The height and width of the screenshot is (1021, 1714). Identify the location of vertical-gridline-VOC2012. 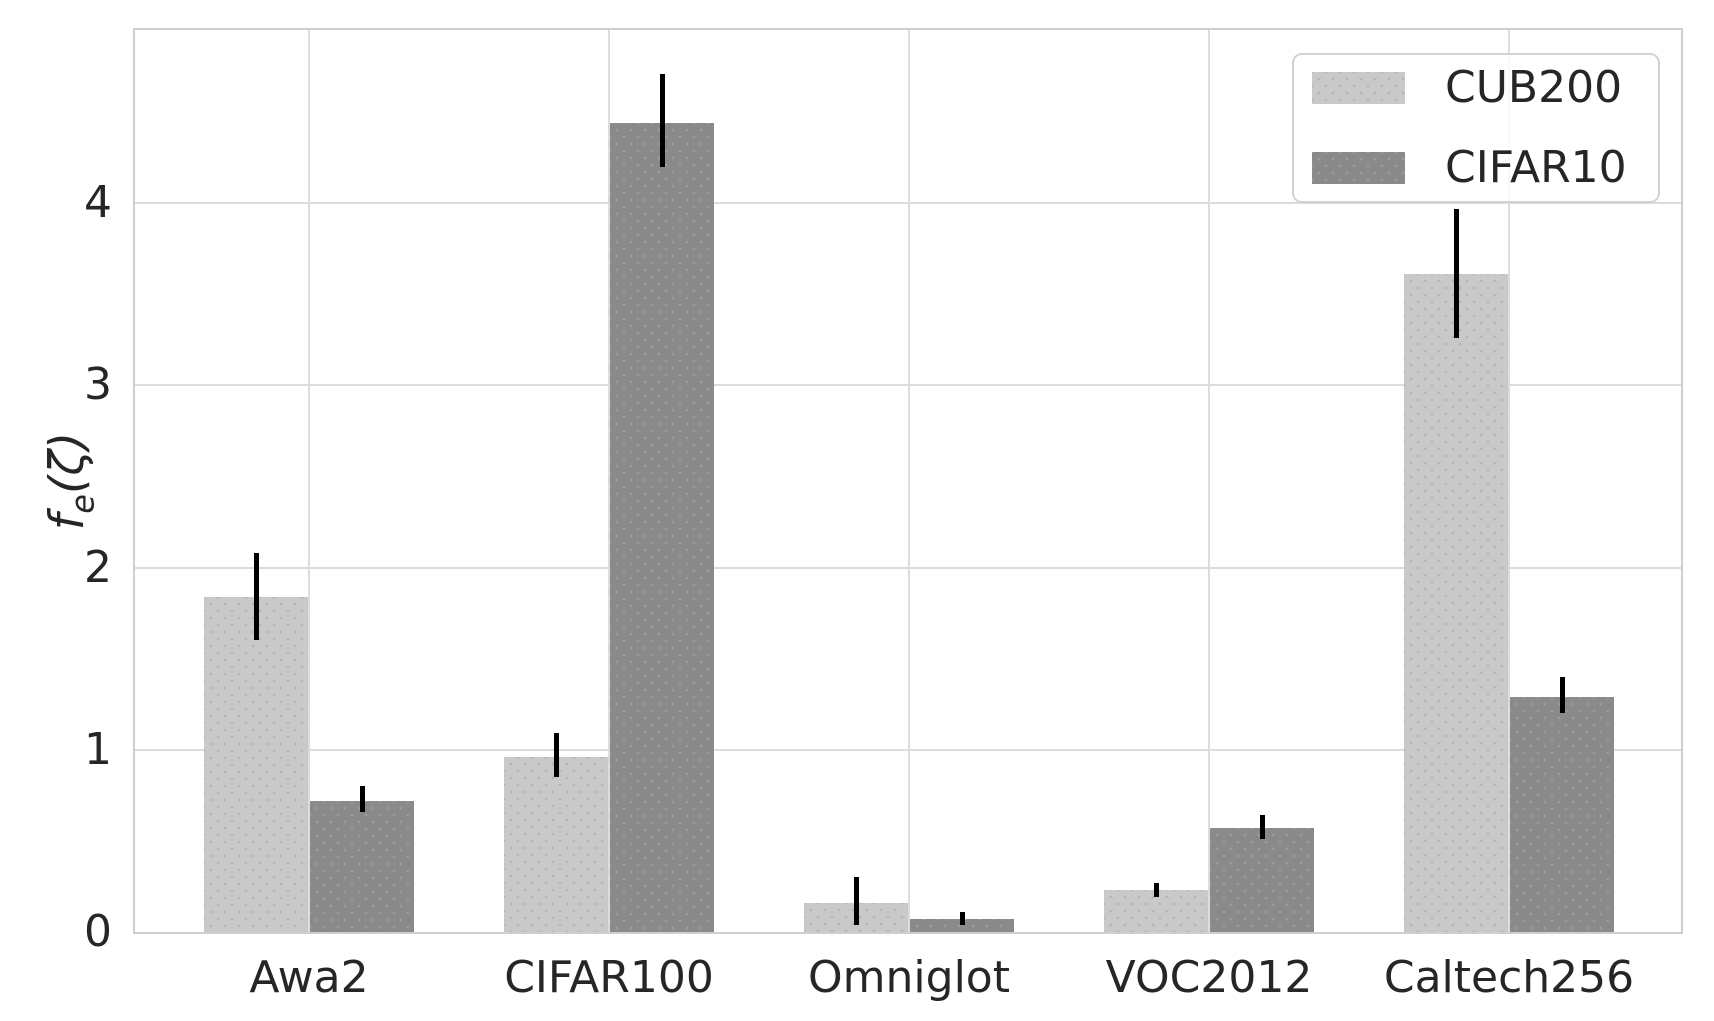
(1209, 481).